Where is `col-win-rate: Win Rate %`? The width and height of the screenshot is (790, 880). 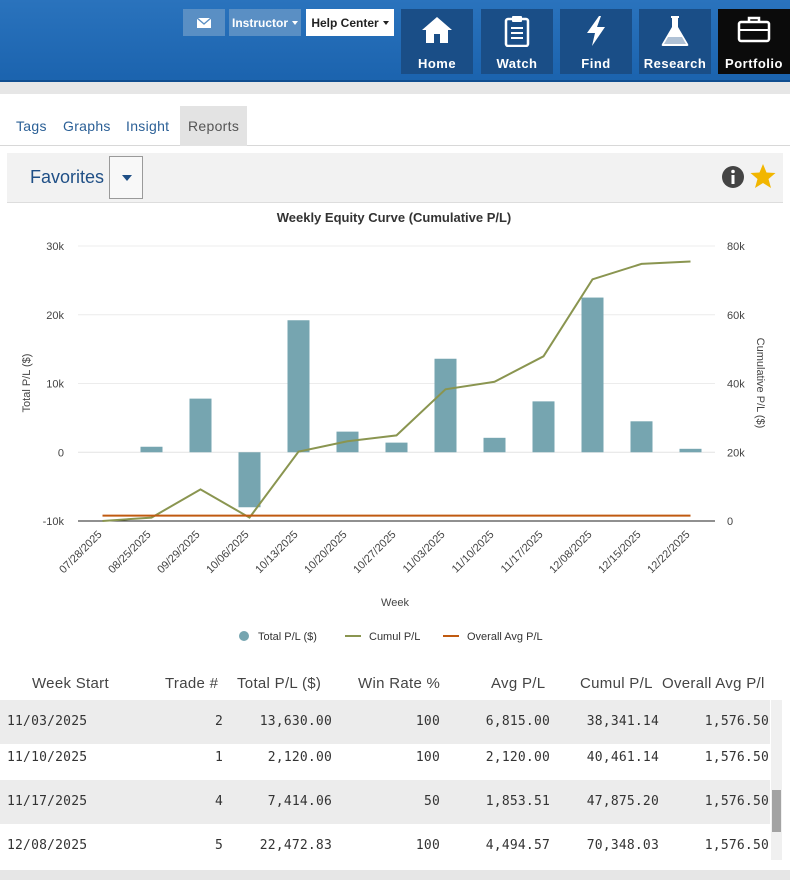 col-win-rate: Win Rate % is located at coordinates (399, 683).